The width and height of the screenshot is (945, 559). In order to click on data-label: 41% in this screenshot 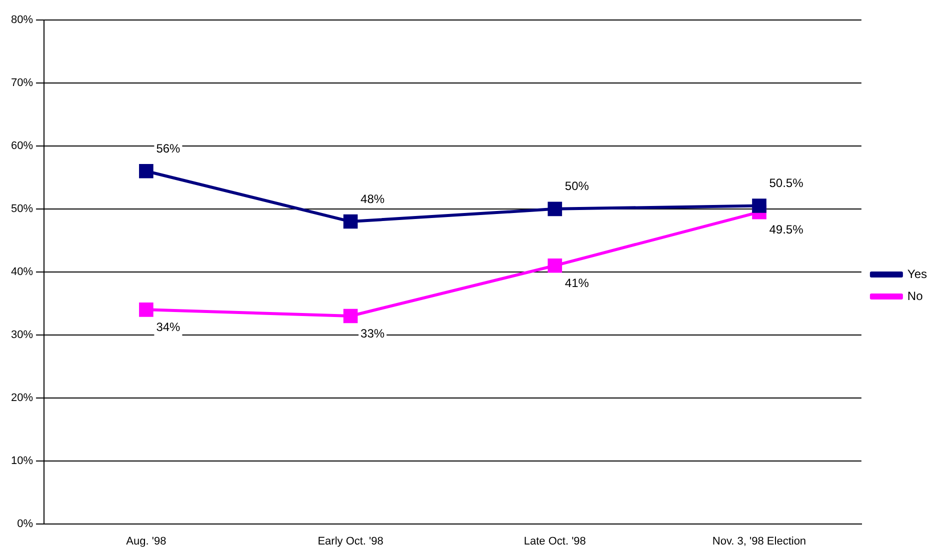, I will do `click(577, 283)`.